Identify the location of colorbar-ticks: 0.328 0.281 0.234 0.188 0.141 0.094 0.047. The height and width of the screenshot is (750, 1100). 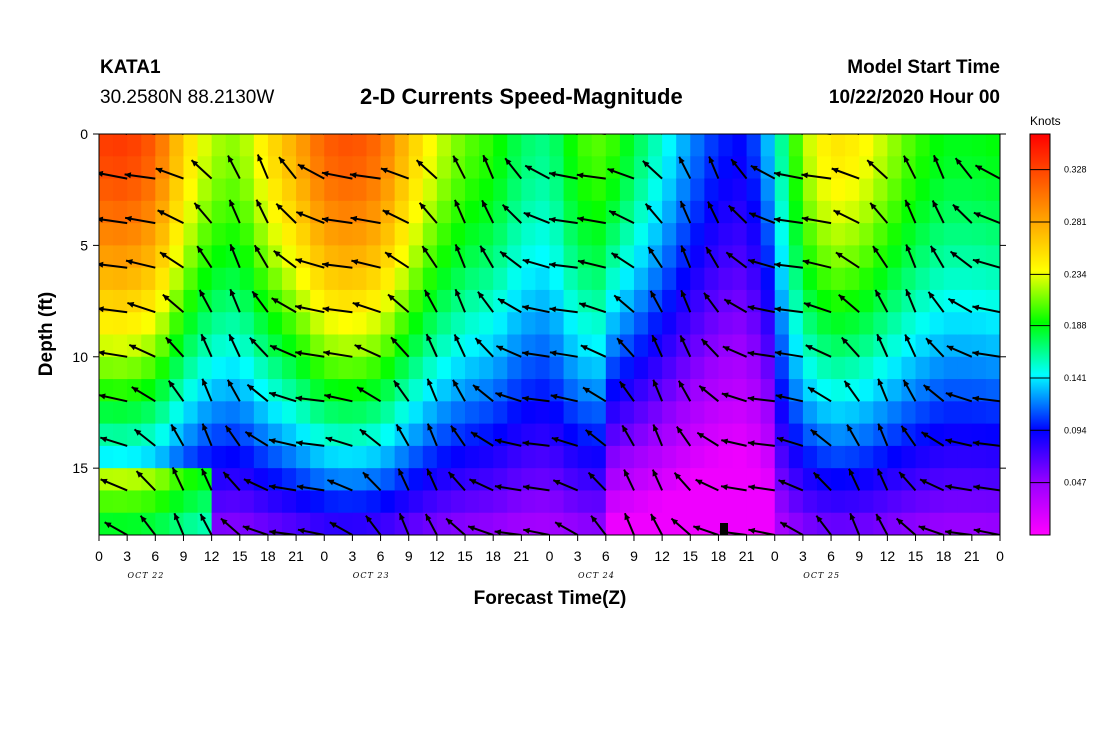
(1058, 326).